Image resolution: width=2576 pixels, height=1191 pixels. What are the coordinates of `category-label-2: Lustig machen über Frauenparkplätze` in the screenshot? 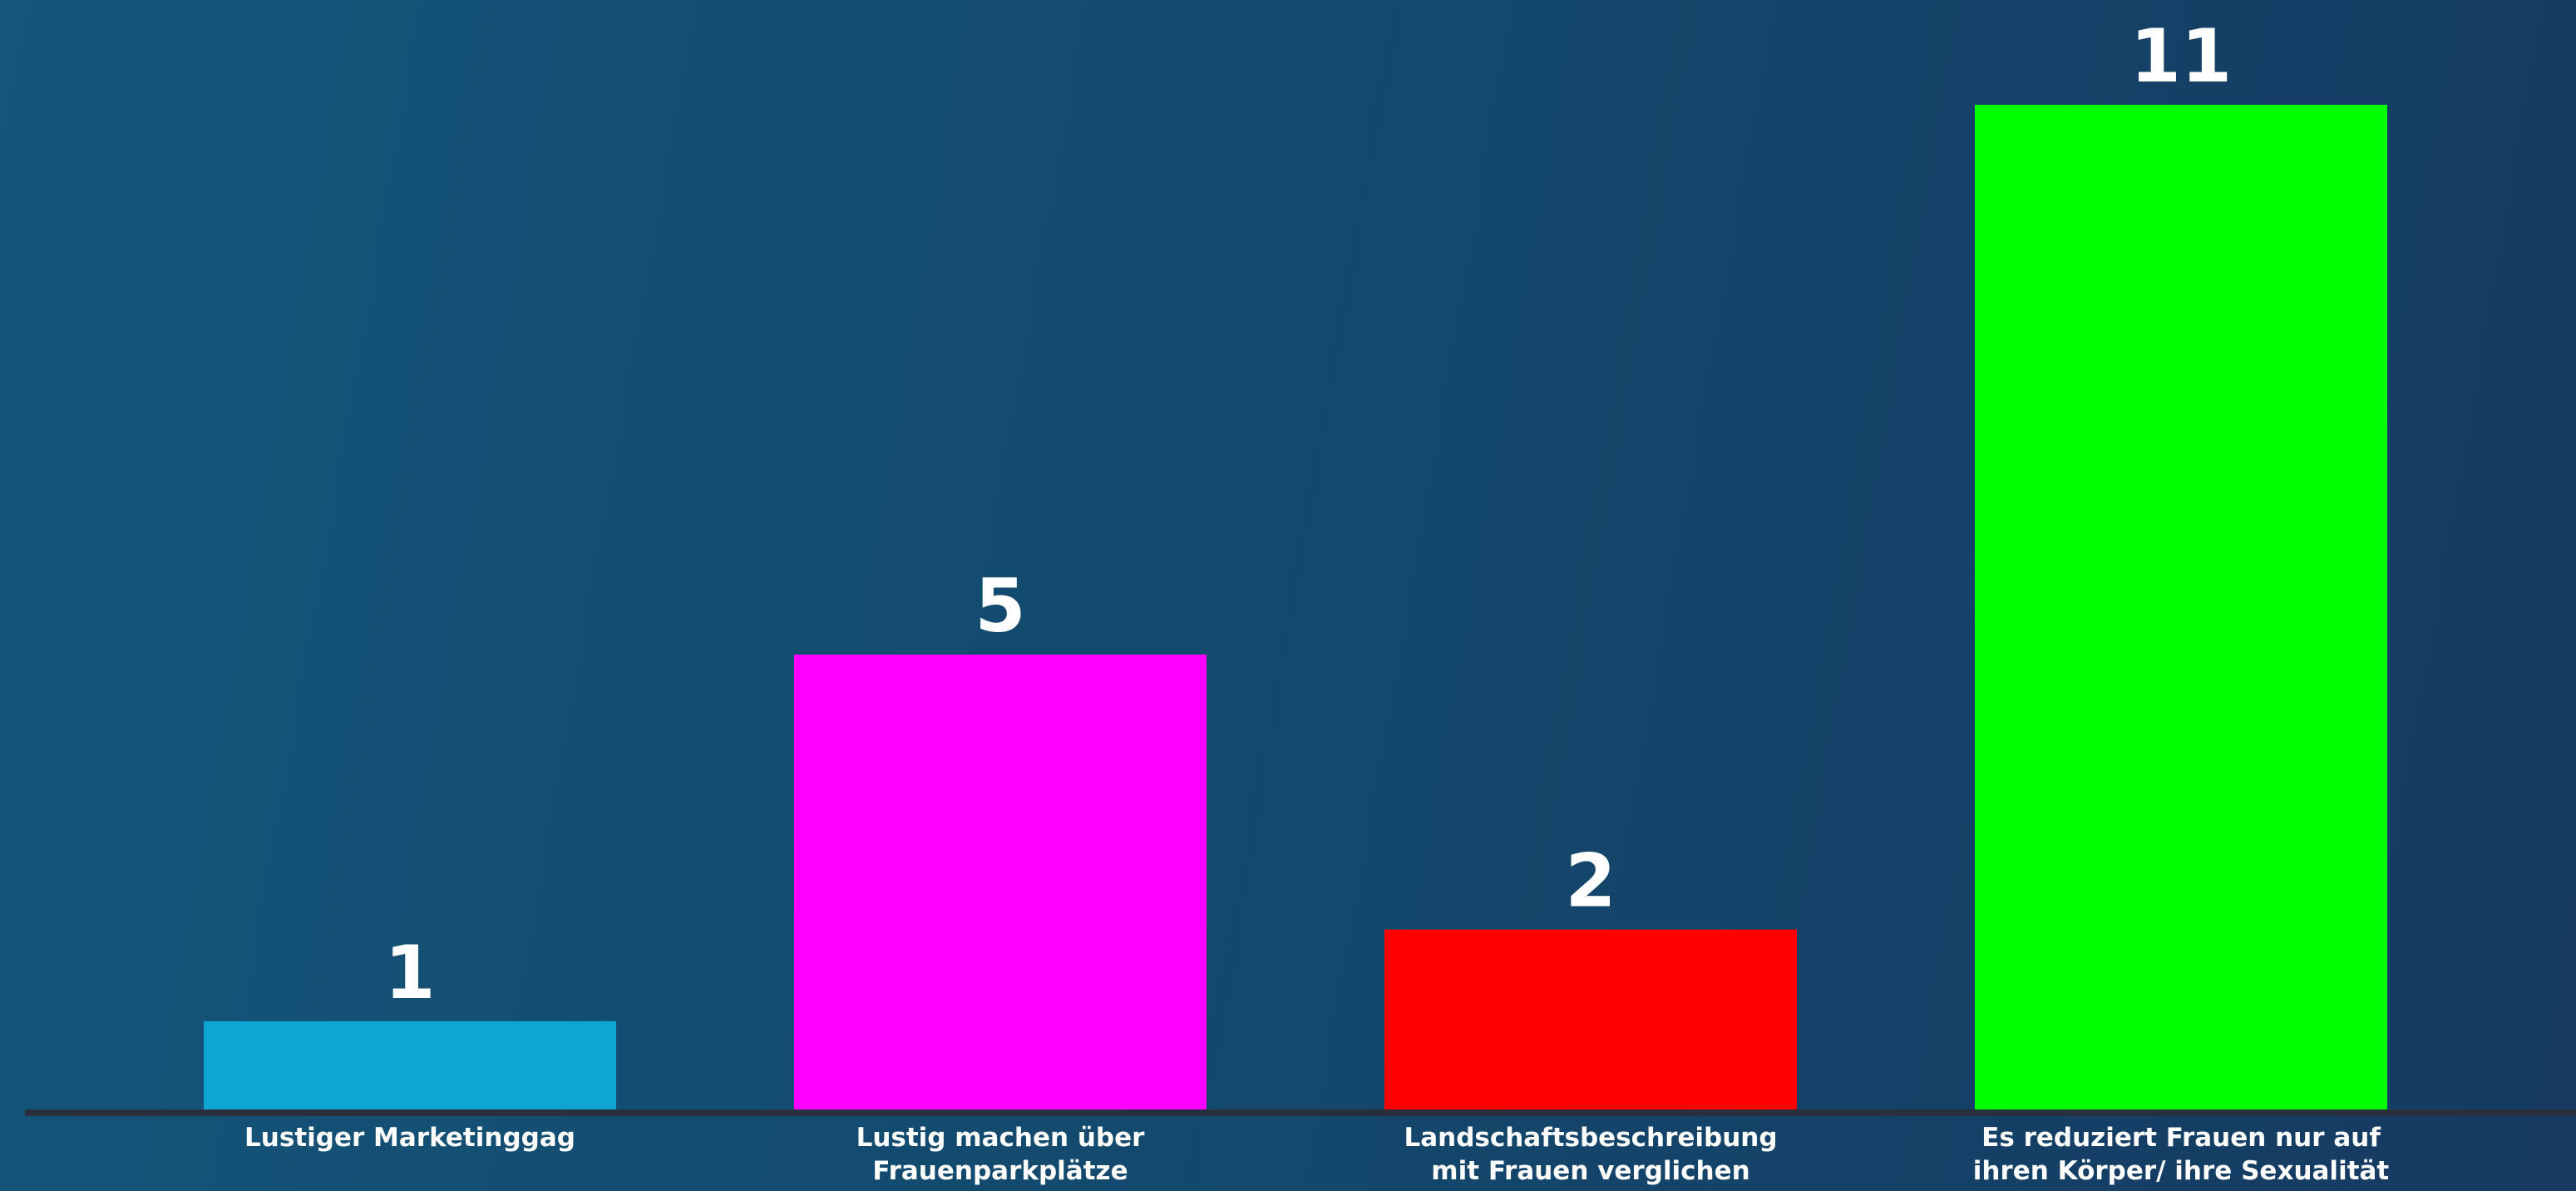 It's located at (1001, 1154).